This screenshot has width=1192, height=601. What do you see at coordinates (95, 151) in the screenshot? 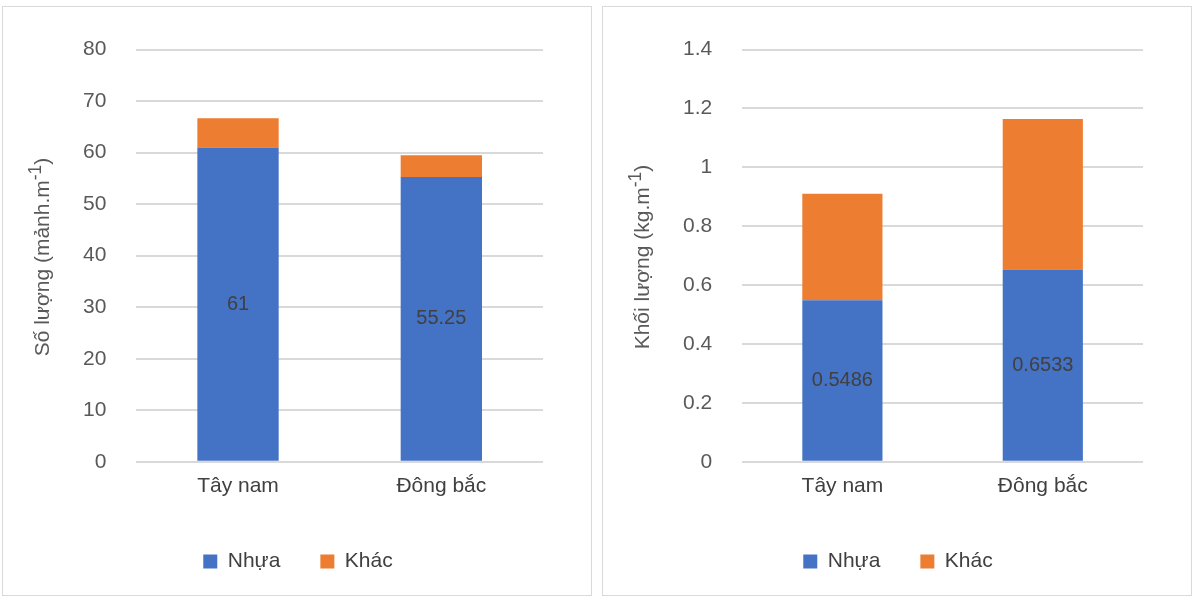
I see `y-tick-label: 60` at bounding box center [95, 151].